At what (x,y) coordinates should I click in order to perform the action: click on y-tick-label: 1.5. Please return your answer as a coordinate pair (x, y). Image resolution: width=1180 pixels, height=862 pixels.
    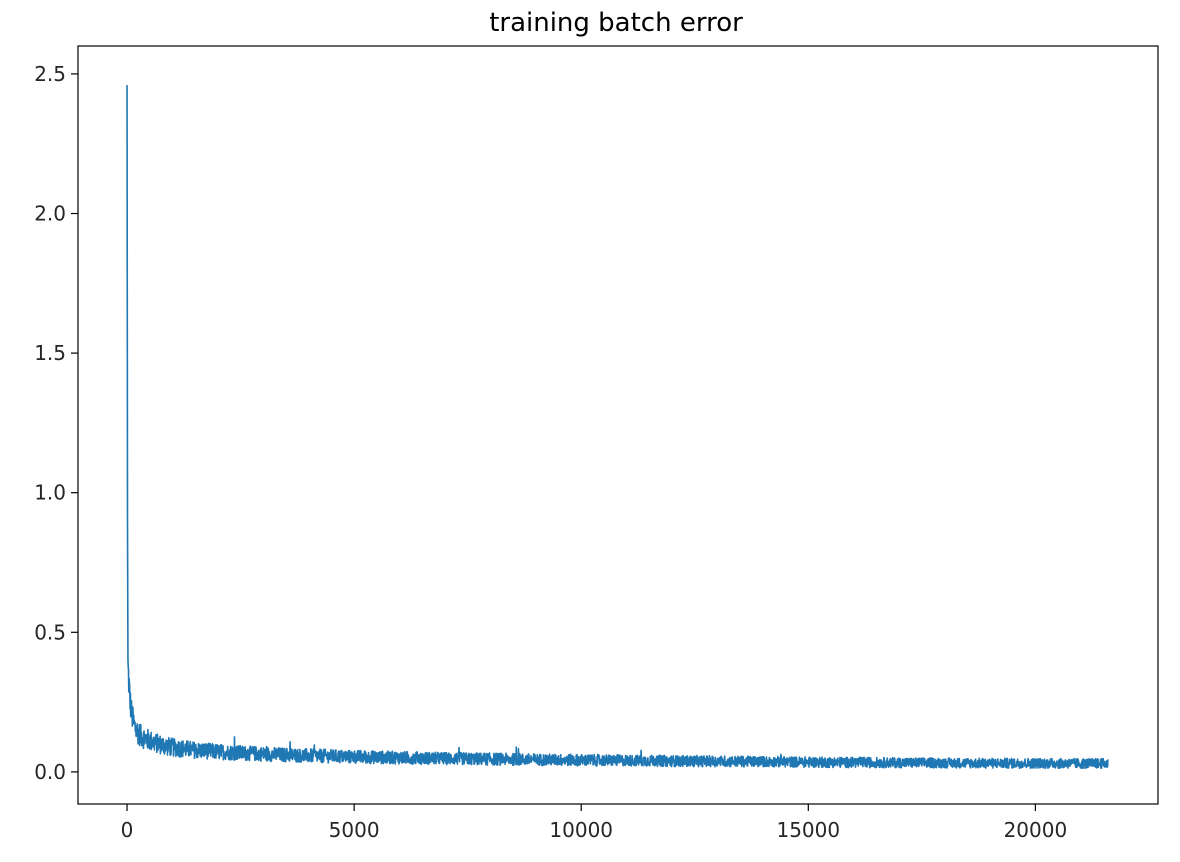
    Looking at the image, I should click on (50, 353).